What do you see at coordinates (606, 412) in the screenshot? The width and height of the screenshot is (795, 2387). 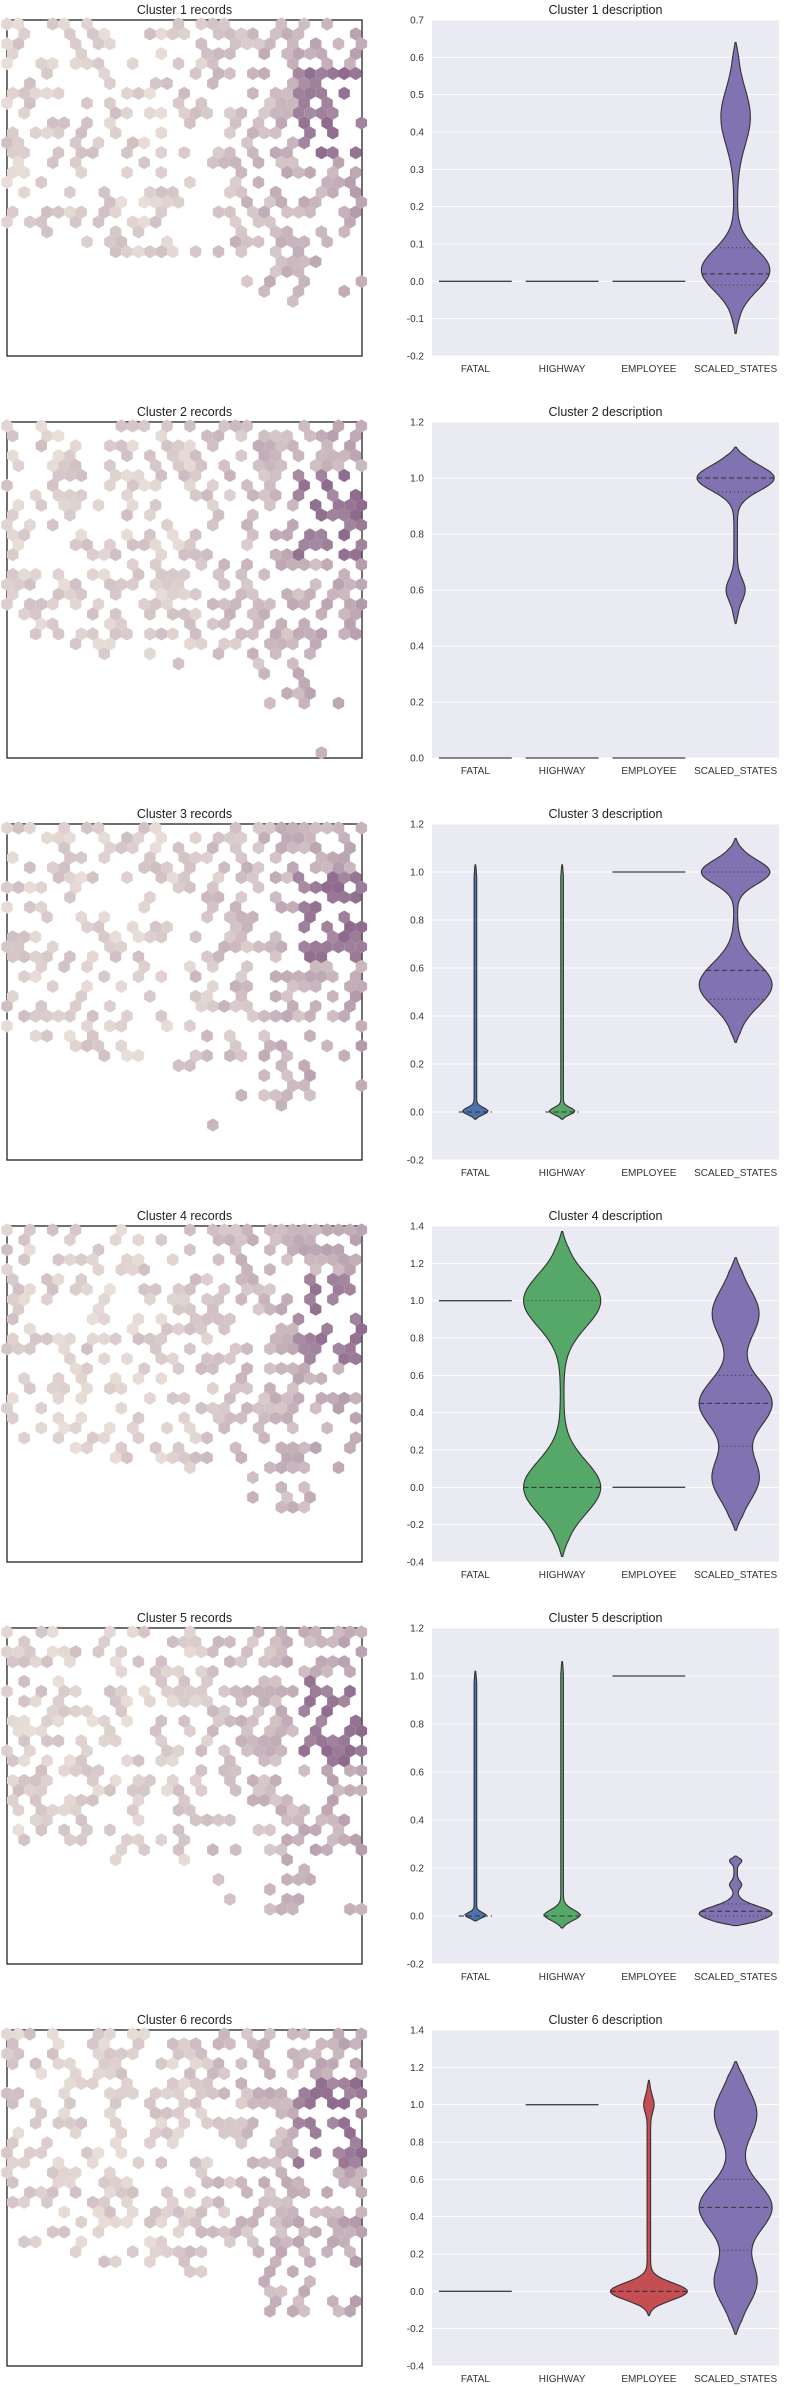 I see `violin-title: Cluster 2 description` at bounding box center [606, 412].